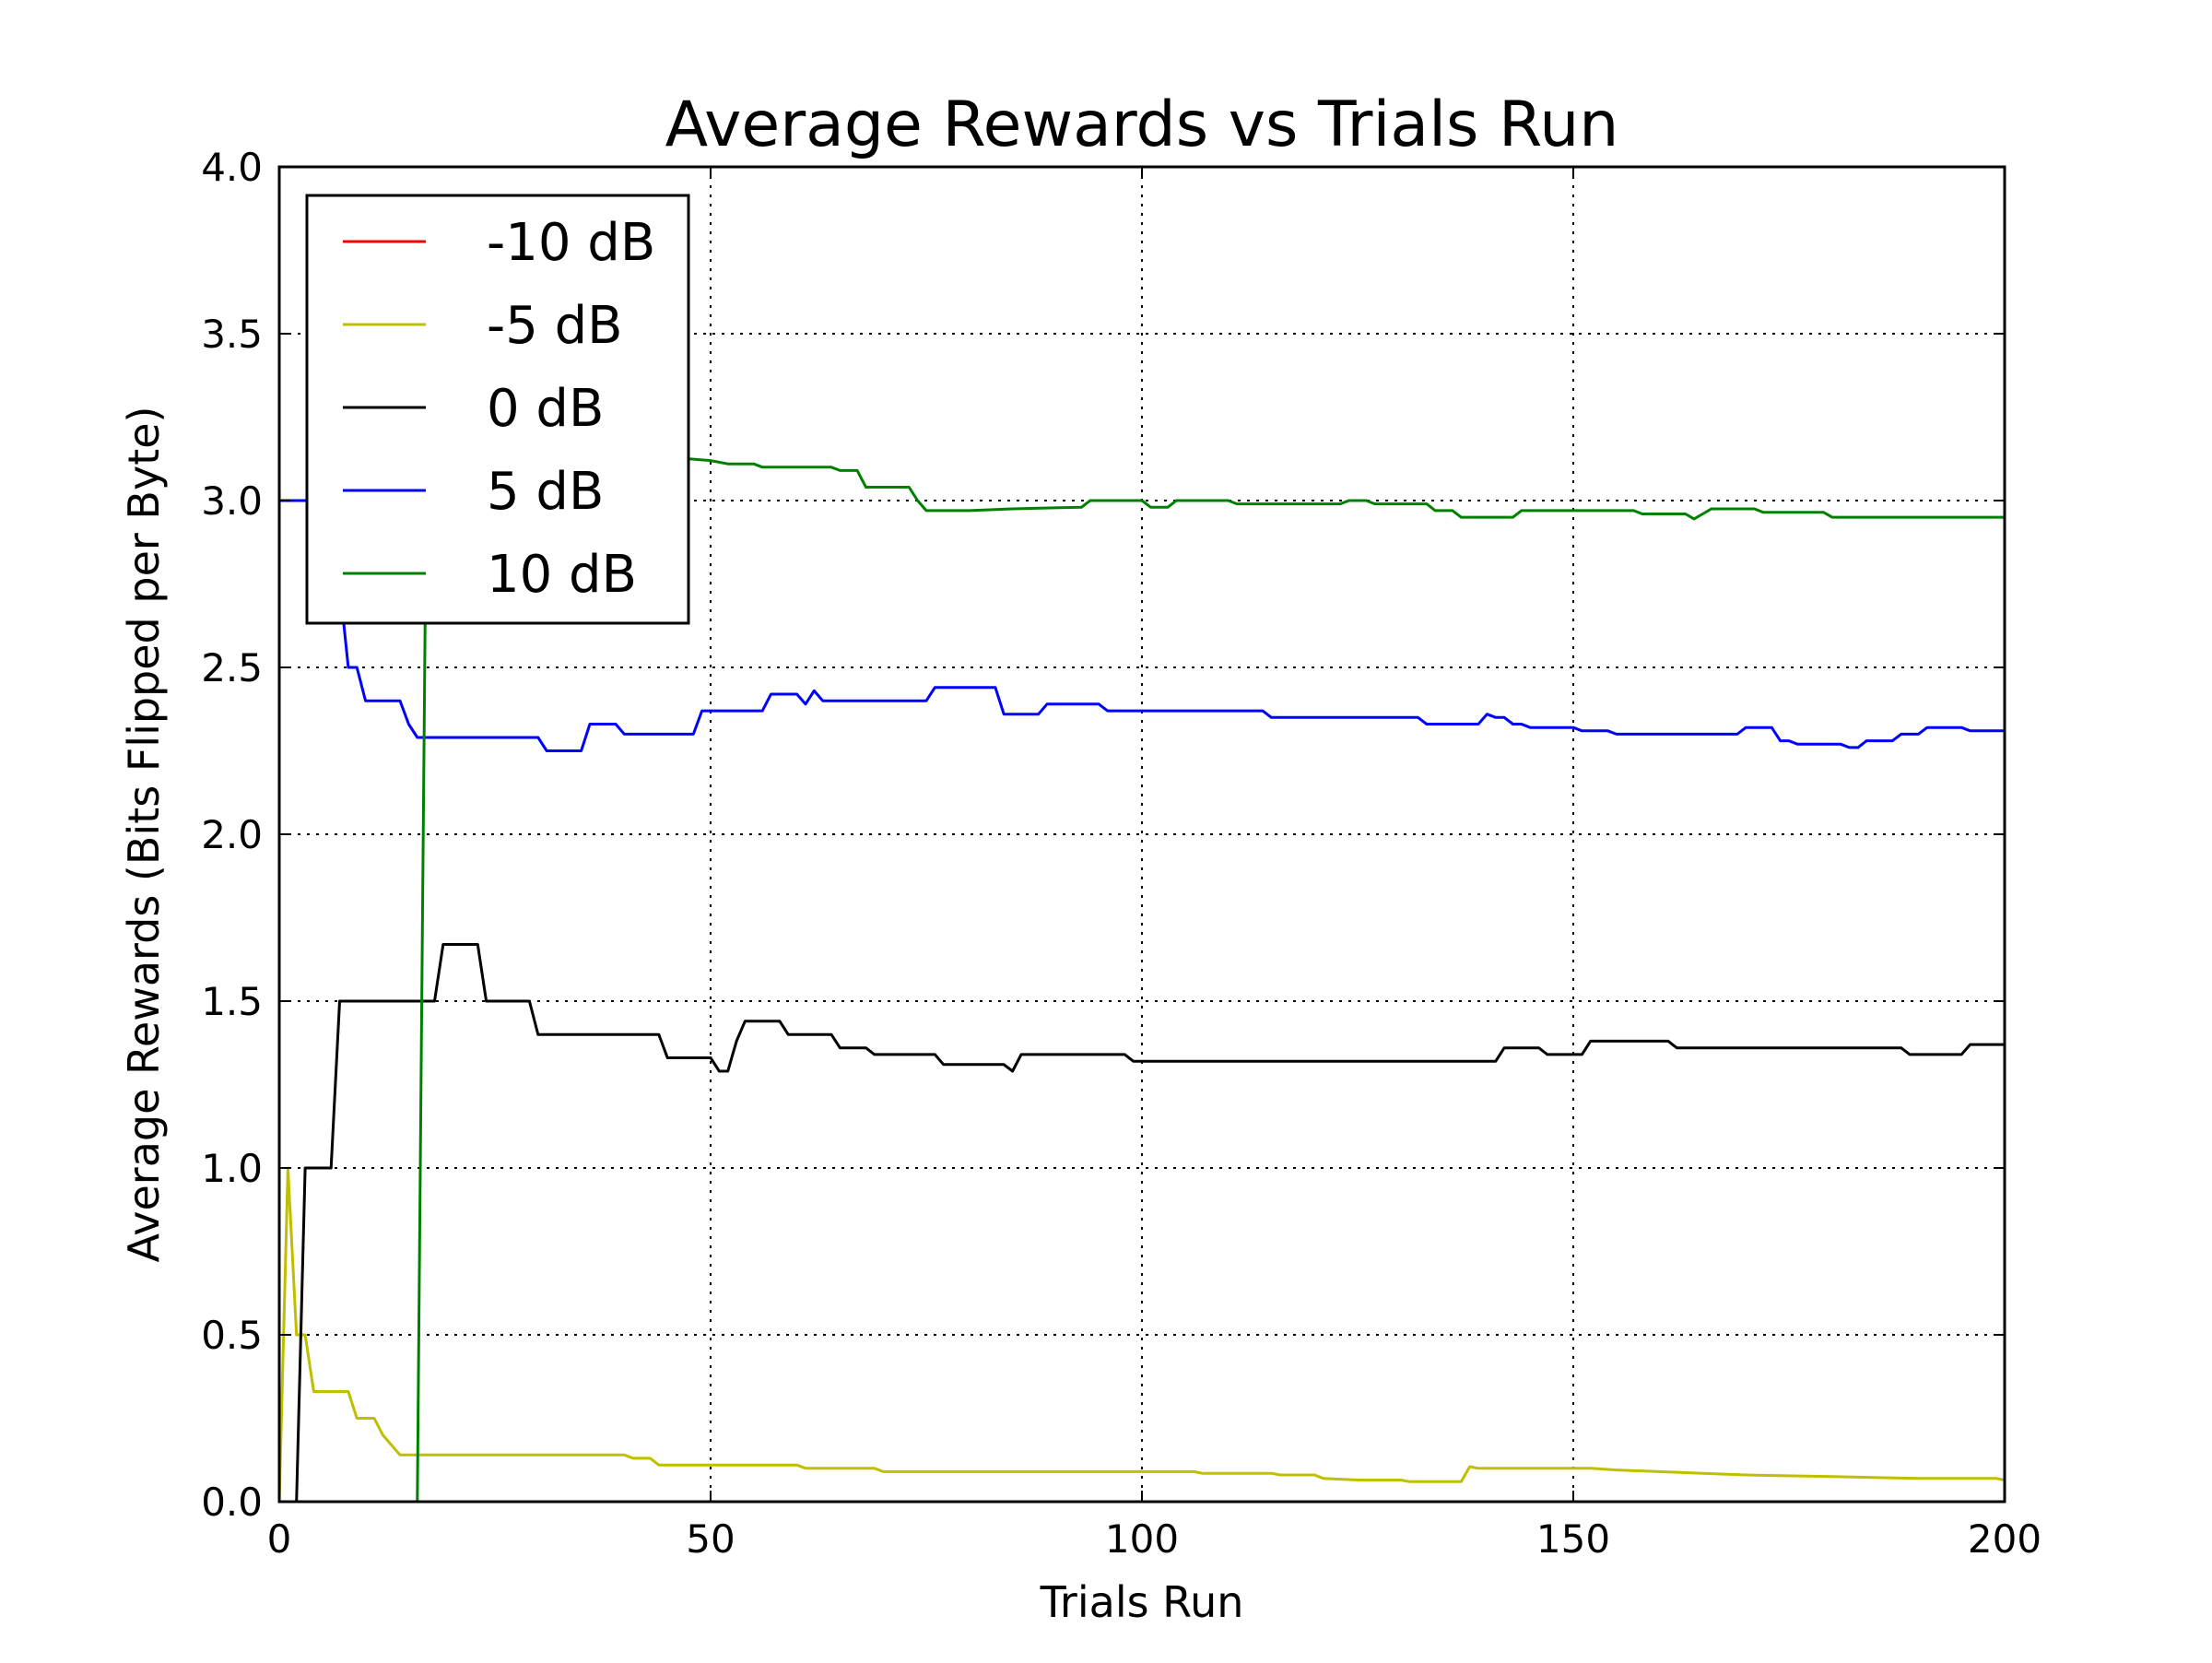 Image resolution: width=2212 pixels, height=1663 pixels. Describe the element at coordinates (545, 492) in the screenshot. I see `legend-label-5db: 5 dB` at that location.